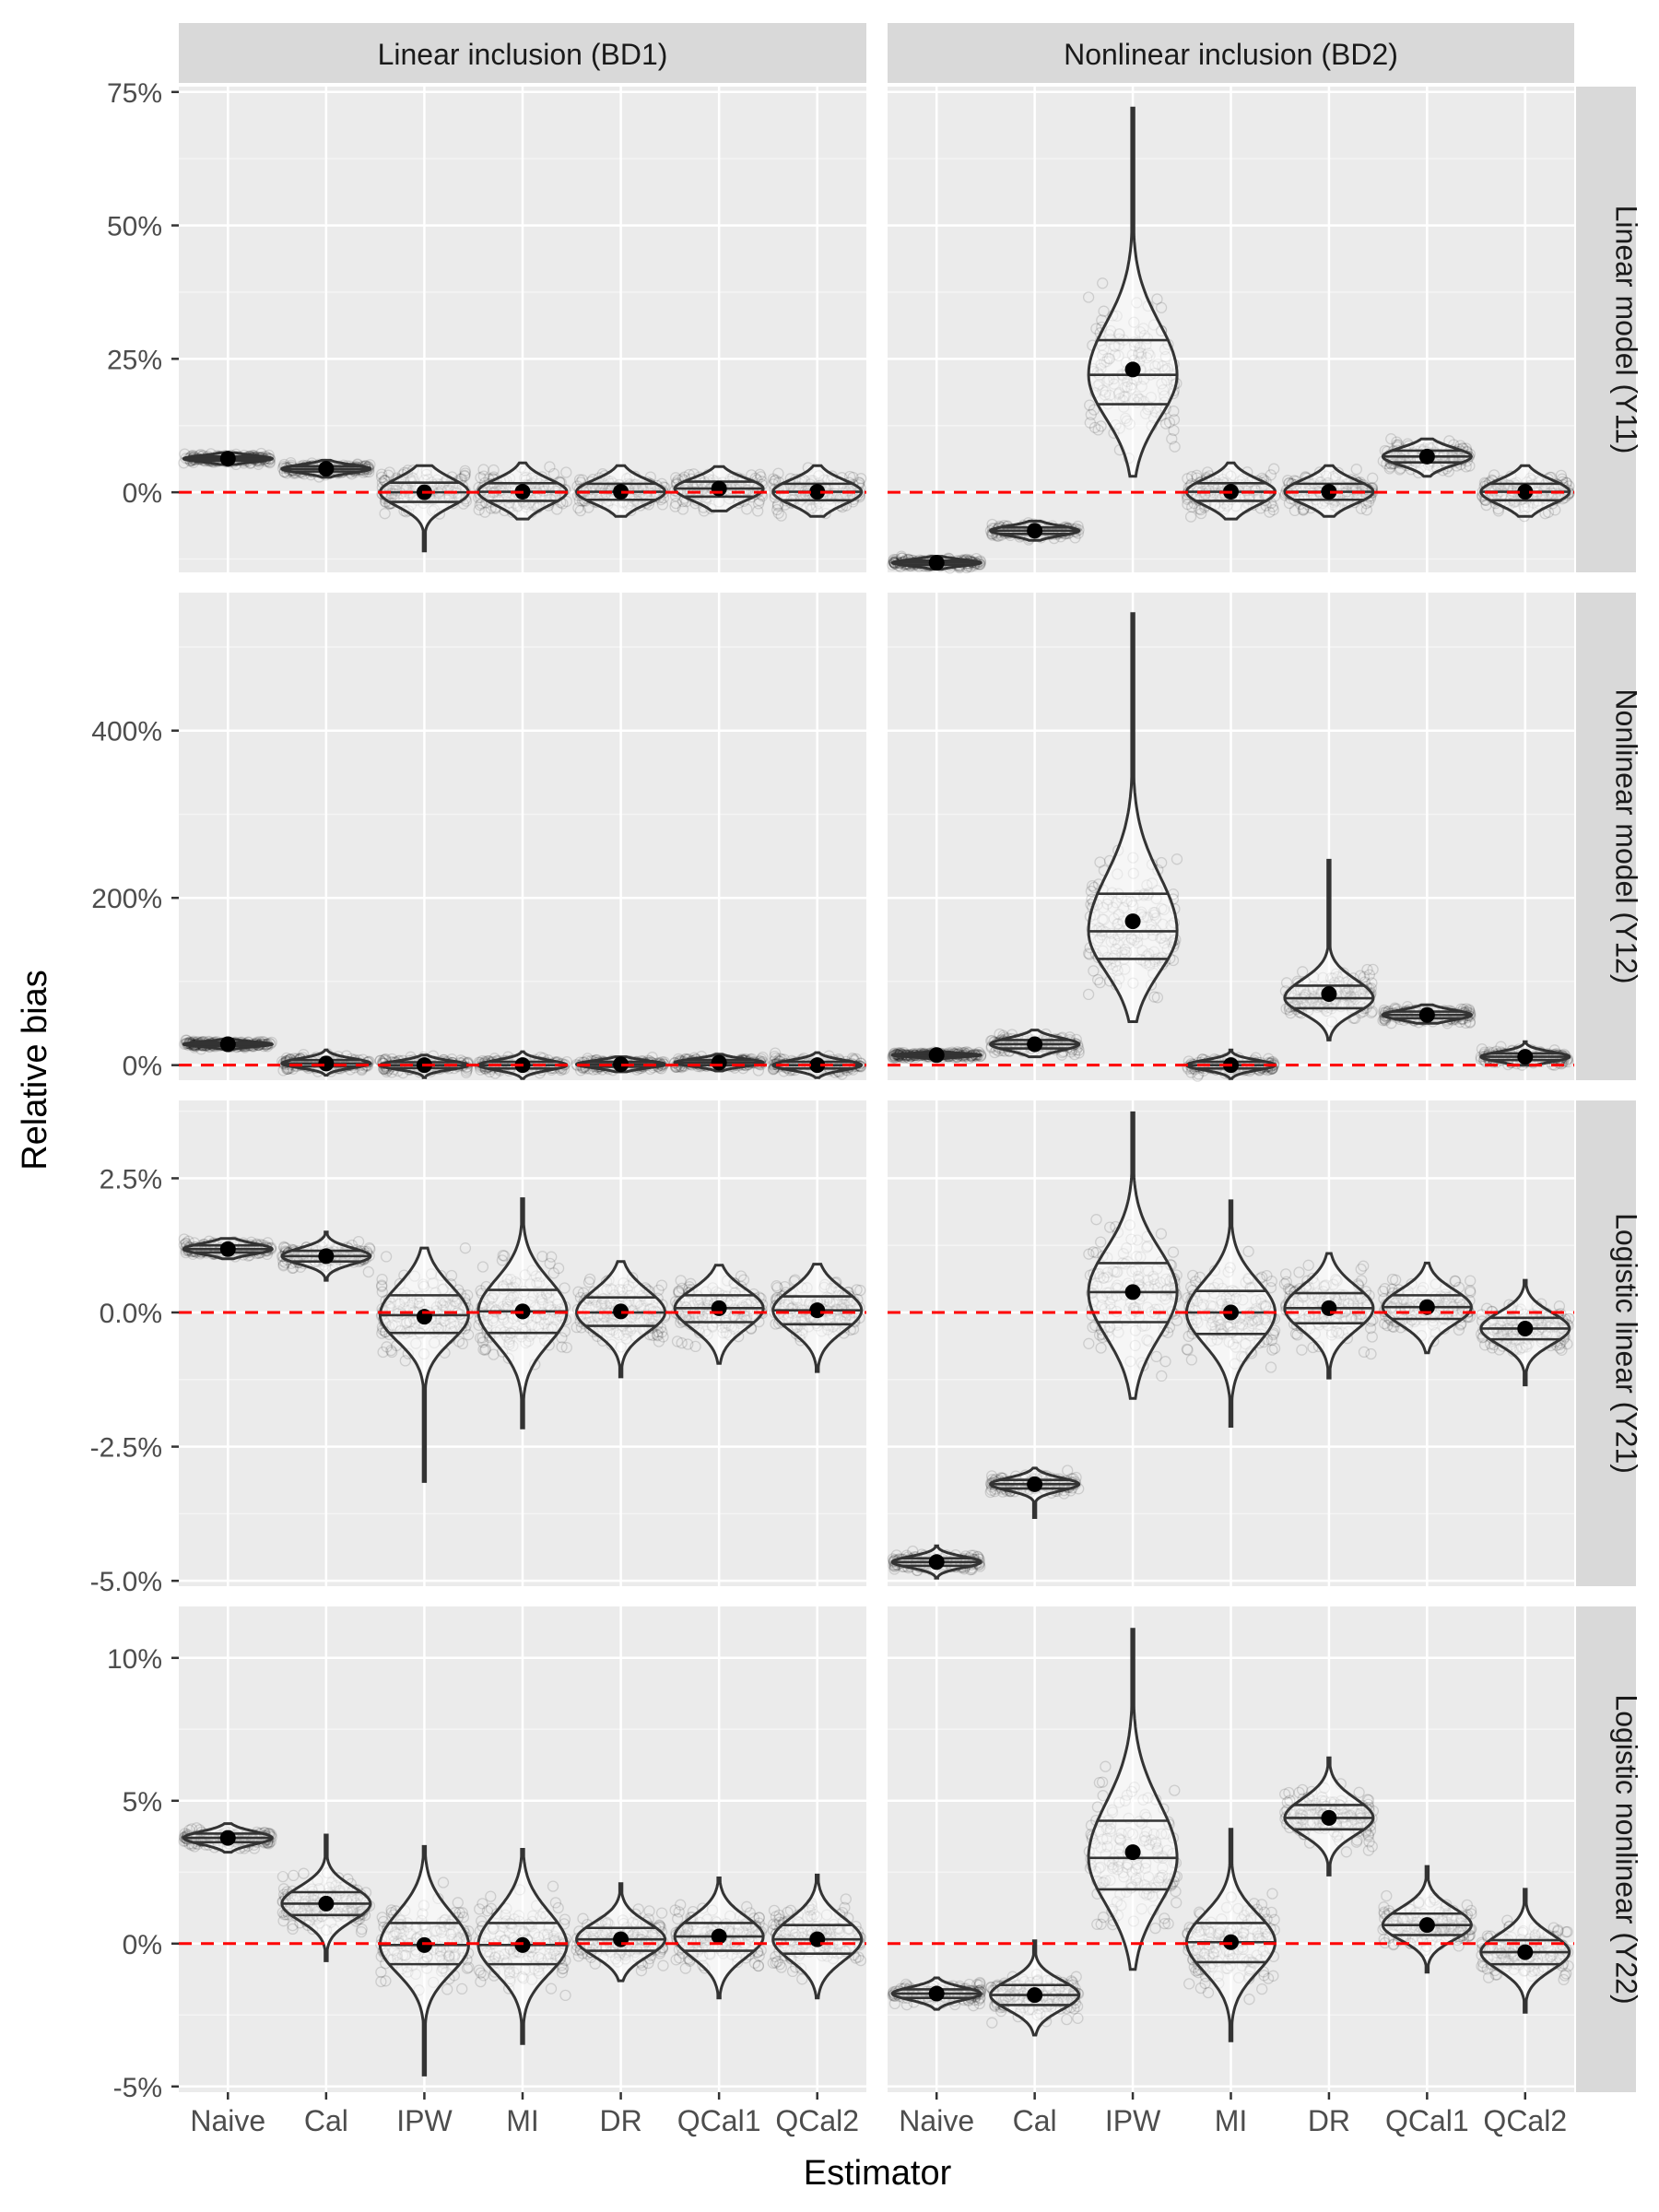 The height and width of the screenshot is (2212, 1659). I want to click on violin, so click(424, 508).